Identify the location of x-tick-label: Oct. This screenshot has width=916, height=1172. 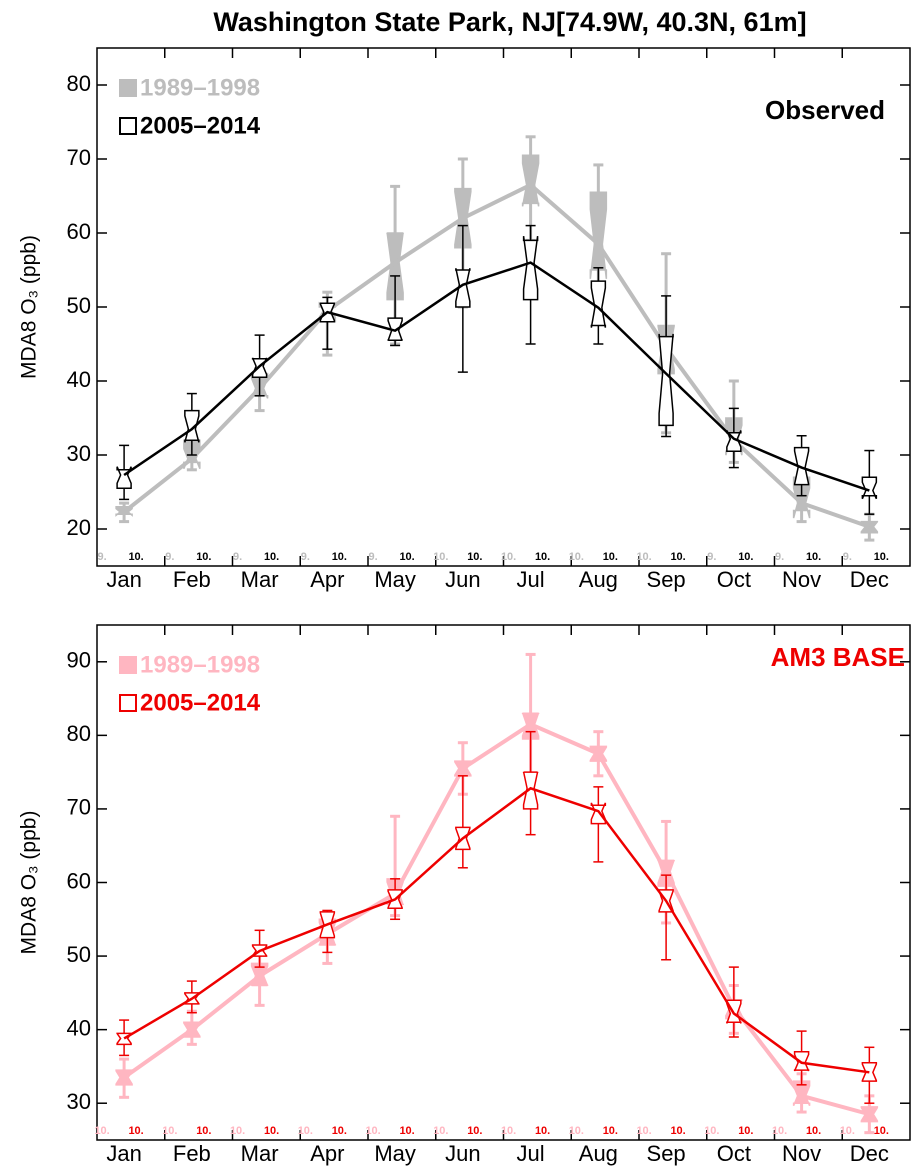
(734, 579).